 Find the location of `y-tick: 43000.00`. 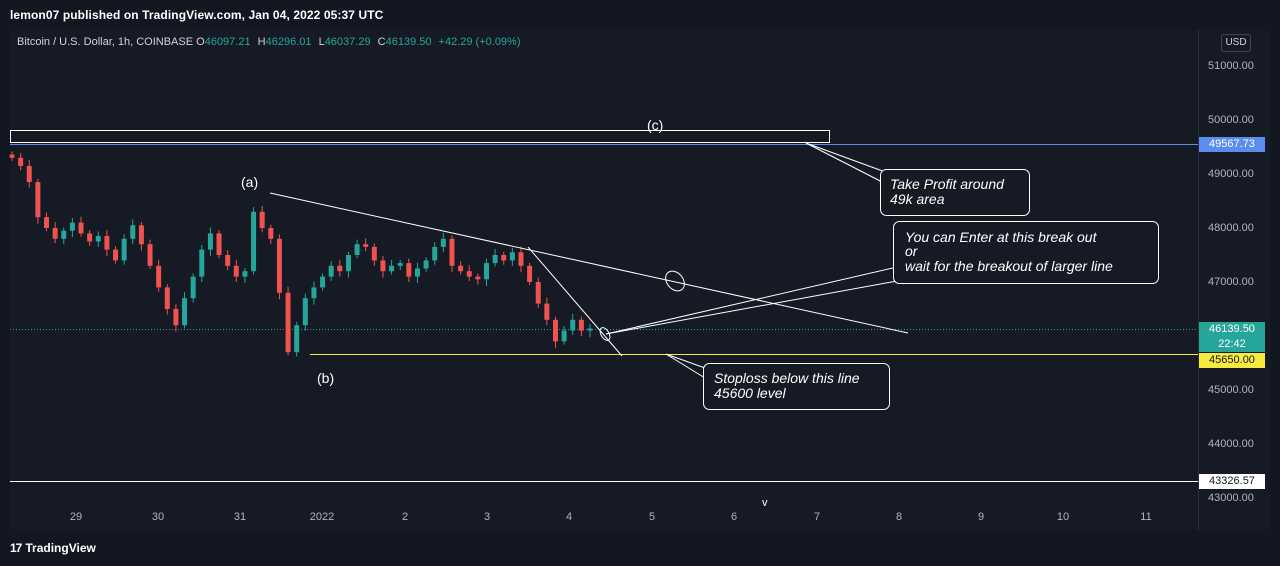

y-tick: 43000.00 is located at coordinates (1231, 498).